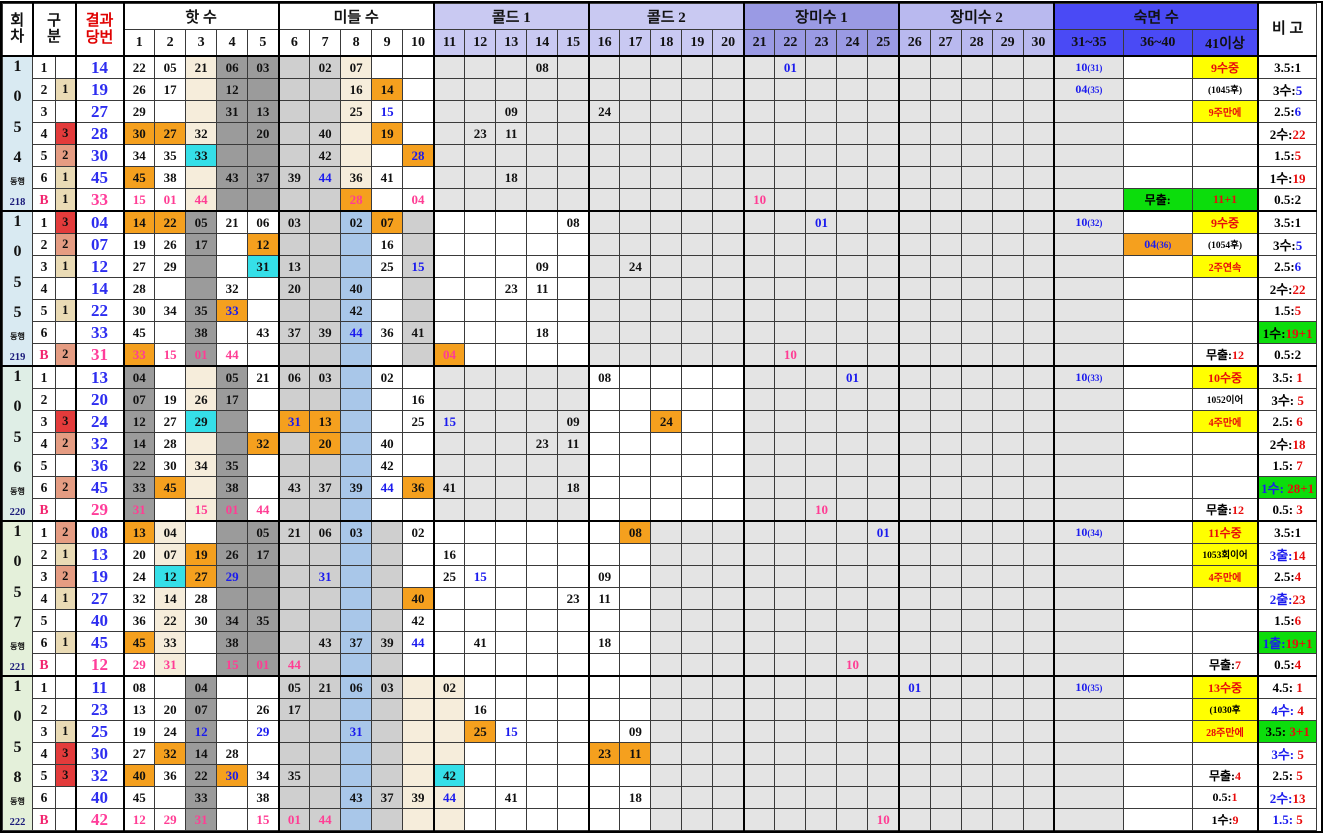 This screenshot has width=1323, height=834. What do you see at coordinates (263, 177) in the screenshot?
I see `number-cell: 37` at bounding box center [263, 177].